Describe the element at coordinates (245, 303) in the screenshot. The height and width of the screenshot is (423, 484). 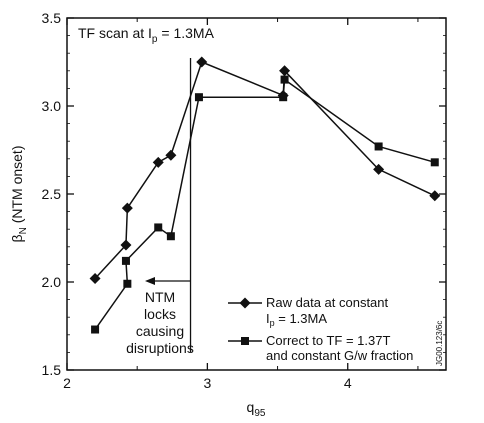
I see `legend-marker-raw` at that location.